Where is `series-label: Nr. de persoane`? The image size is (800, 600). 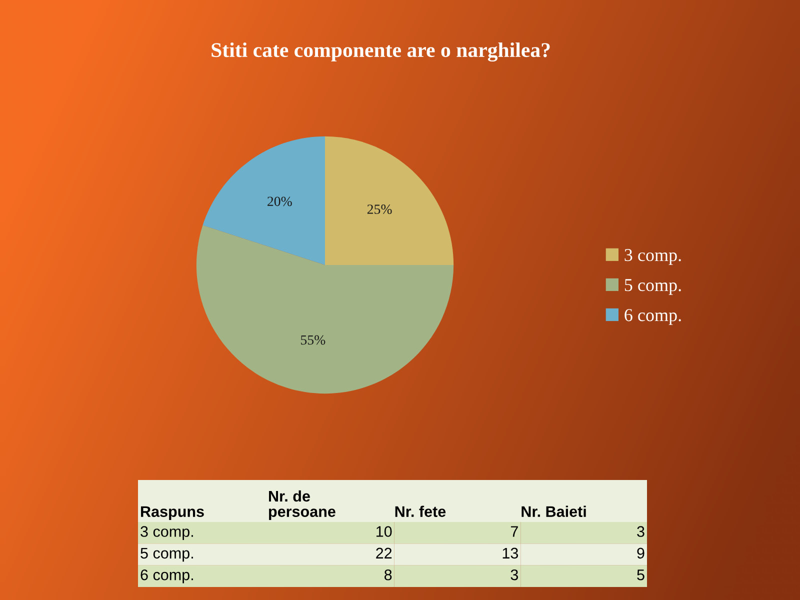
series-label: Nr. de persoane is located at coordinates (302, 505).